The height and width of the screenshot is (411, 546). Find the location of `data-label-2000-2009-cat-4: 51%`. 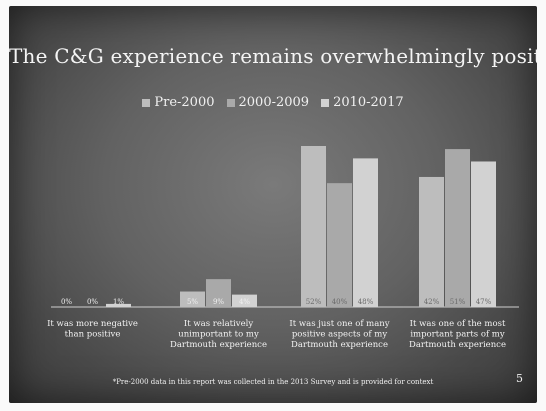

data-label-2000-2009-cat-4: 51% is located at coordinates (458, 302).